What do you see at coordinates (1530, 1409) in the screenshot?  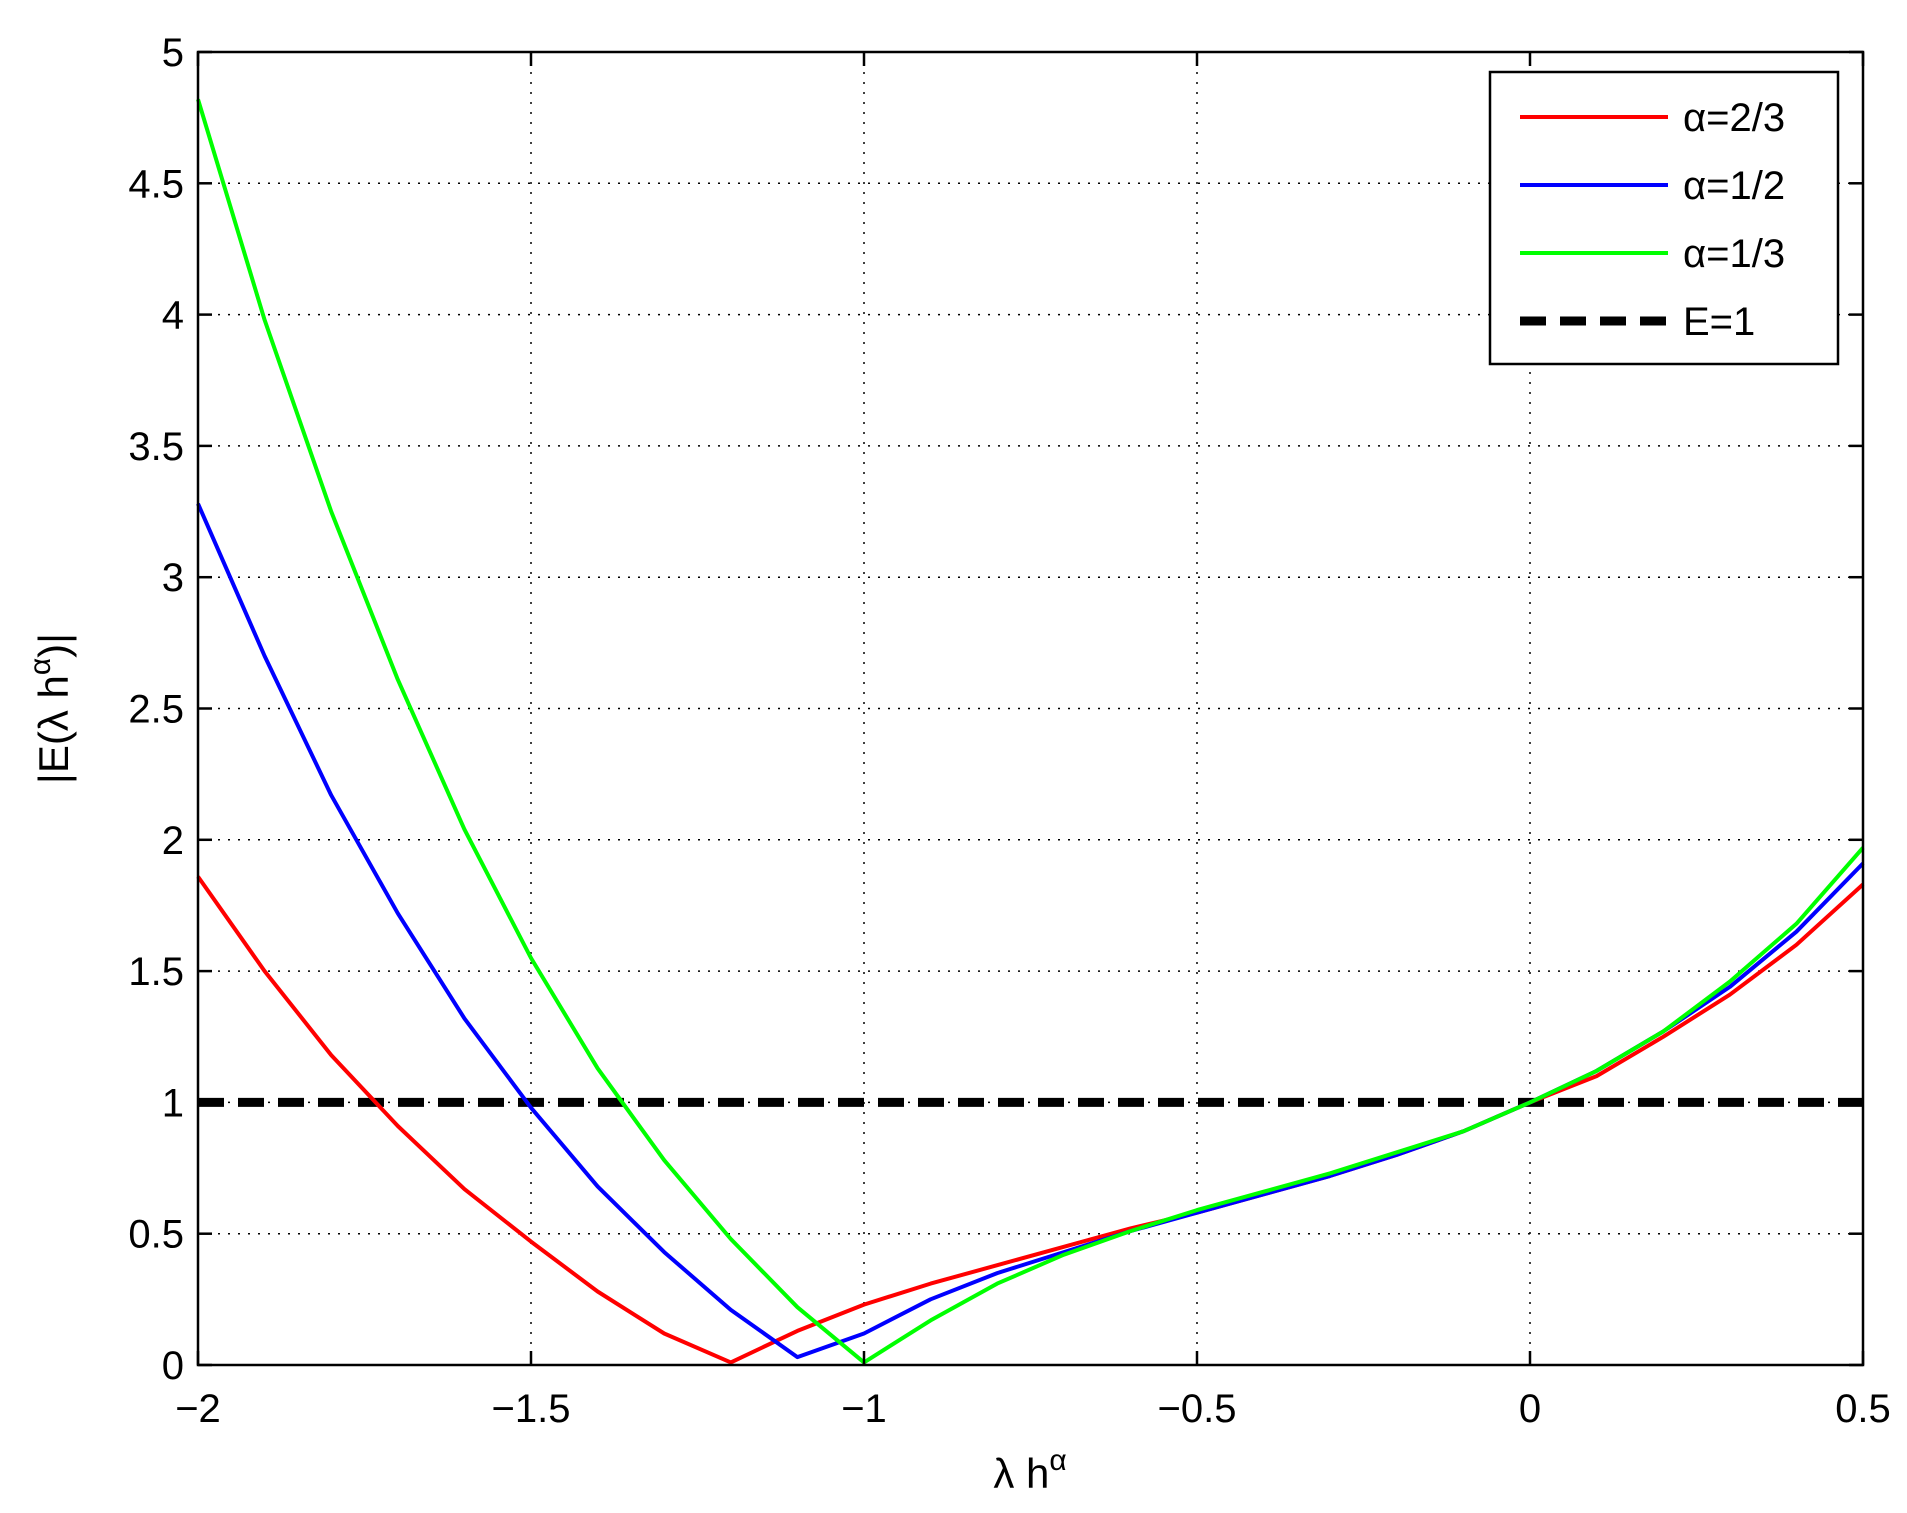 I see `x-tick-label: 0` at bounding box center [1530, 1409].